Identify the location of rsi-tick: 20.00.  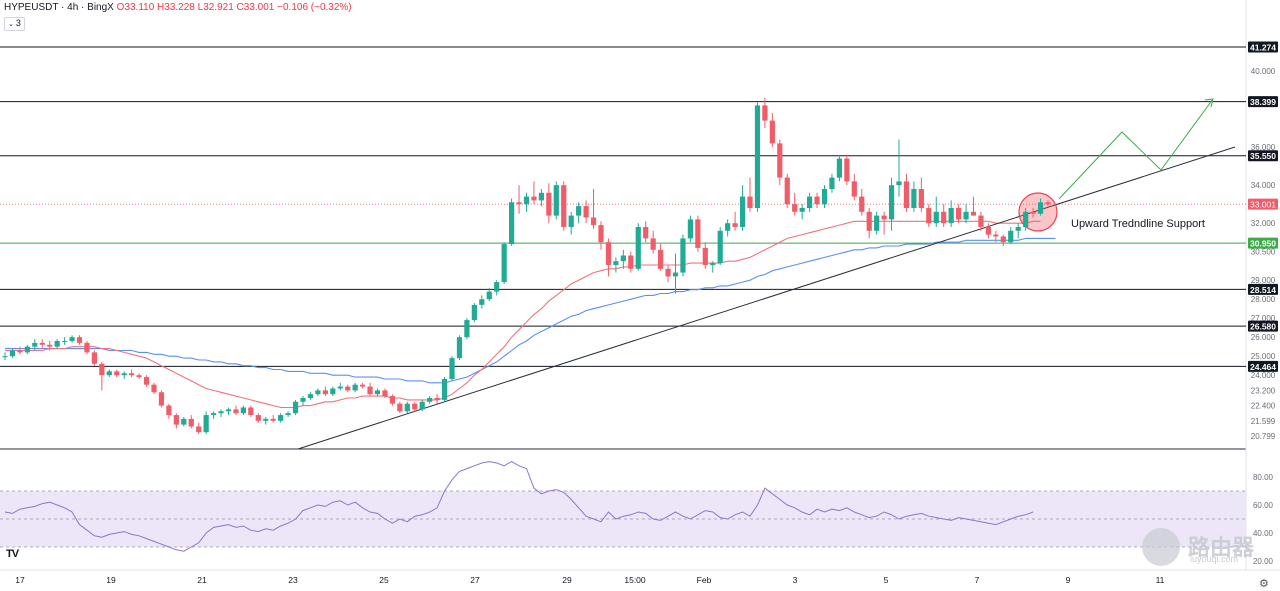
(1263, 561).